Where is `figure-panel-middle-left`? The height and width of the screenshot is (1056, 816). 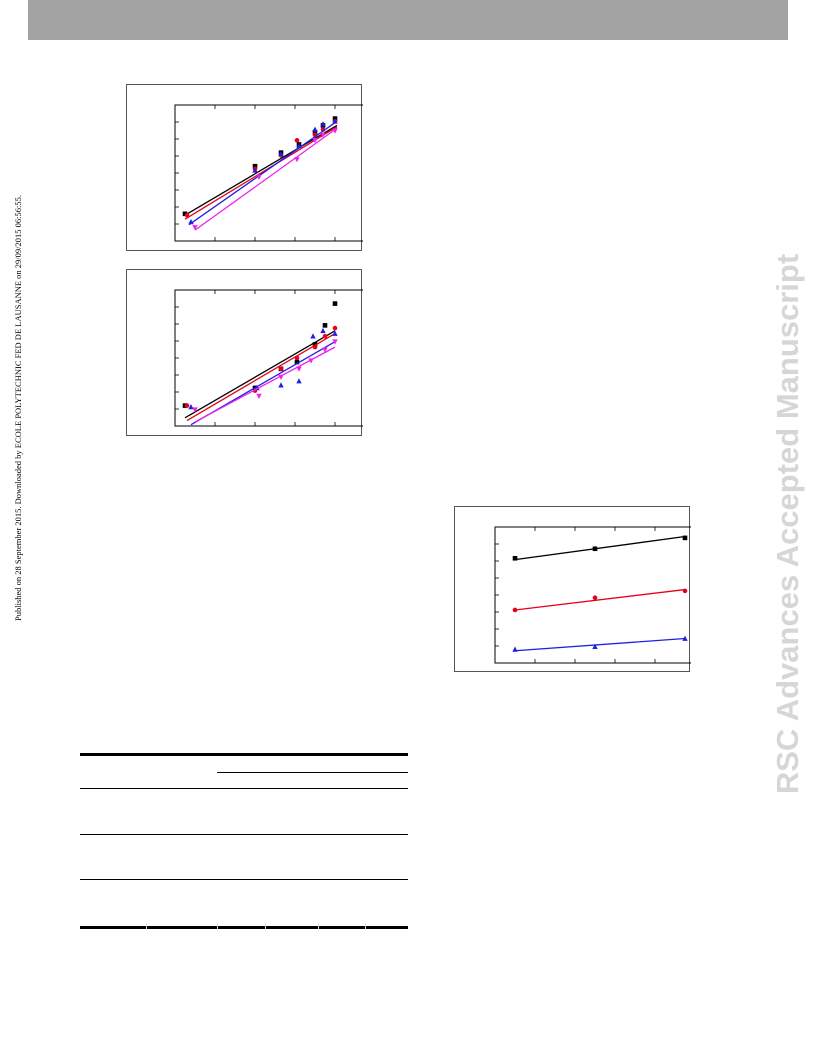 figure-panel-middle-left is located at coordinates (244, 352).